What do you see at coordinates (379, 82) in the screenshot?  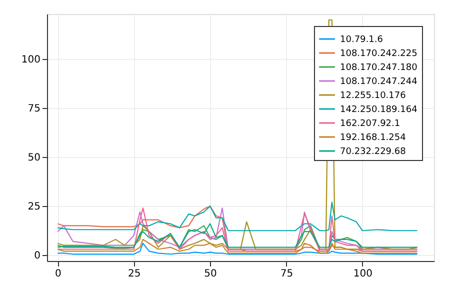 I see `legend-label: 108.170.247.244` at bounding box center [379, 82].